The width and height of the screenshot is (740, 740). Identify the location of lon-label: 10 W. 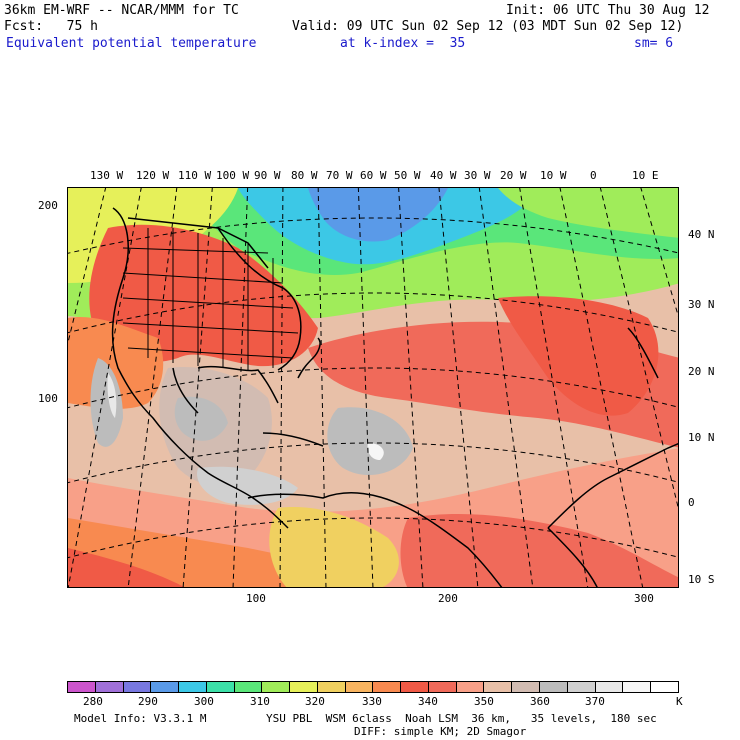
(553, 175).